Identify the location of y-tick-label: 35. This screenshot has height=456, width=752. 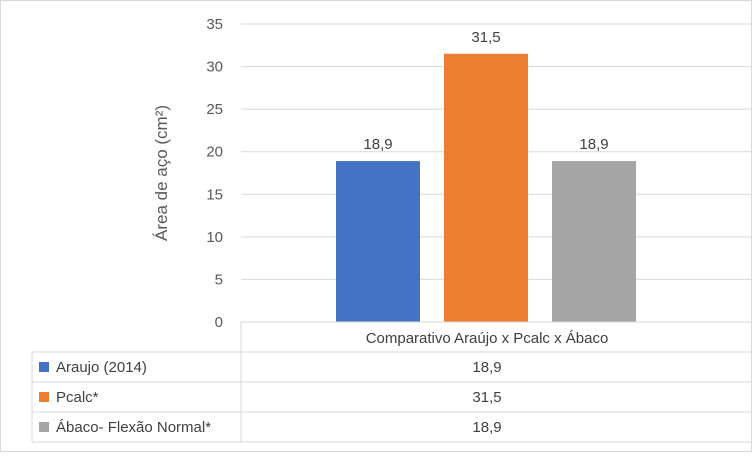
(214, 24).